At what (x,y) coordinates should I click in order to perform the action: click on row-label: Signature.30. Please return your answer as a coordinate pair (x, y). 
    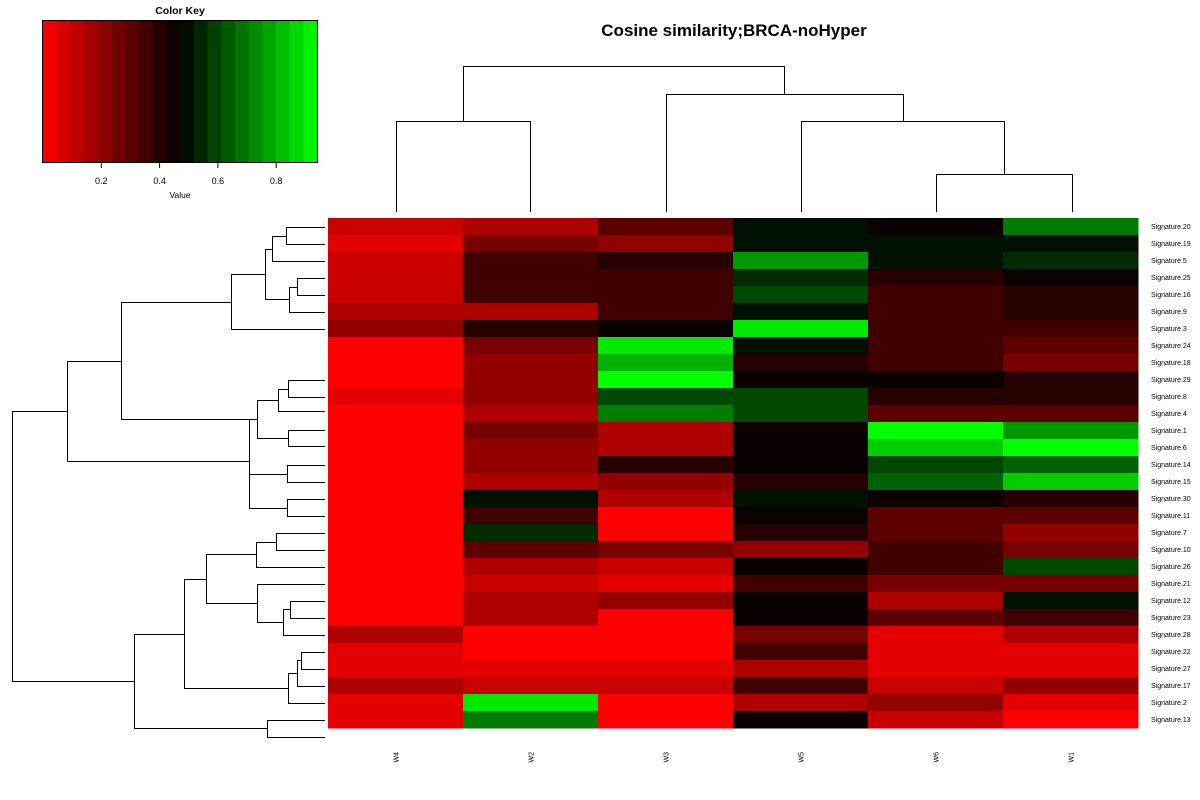
    Looking at the image, I should click on (1171, 499).